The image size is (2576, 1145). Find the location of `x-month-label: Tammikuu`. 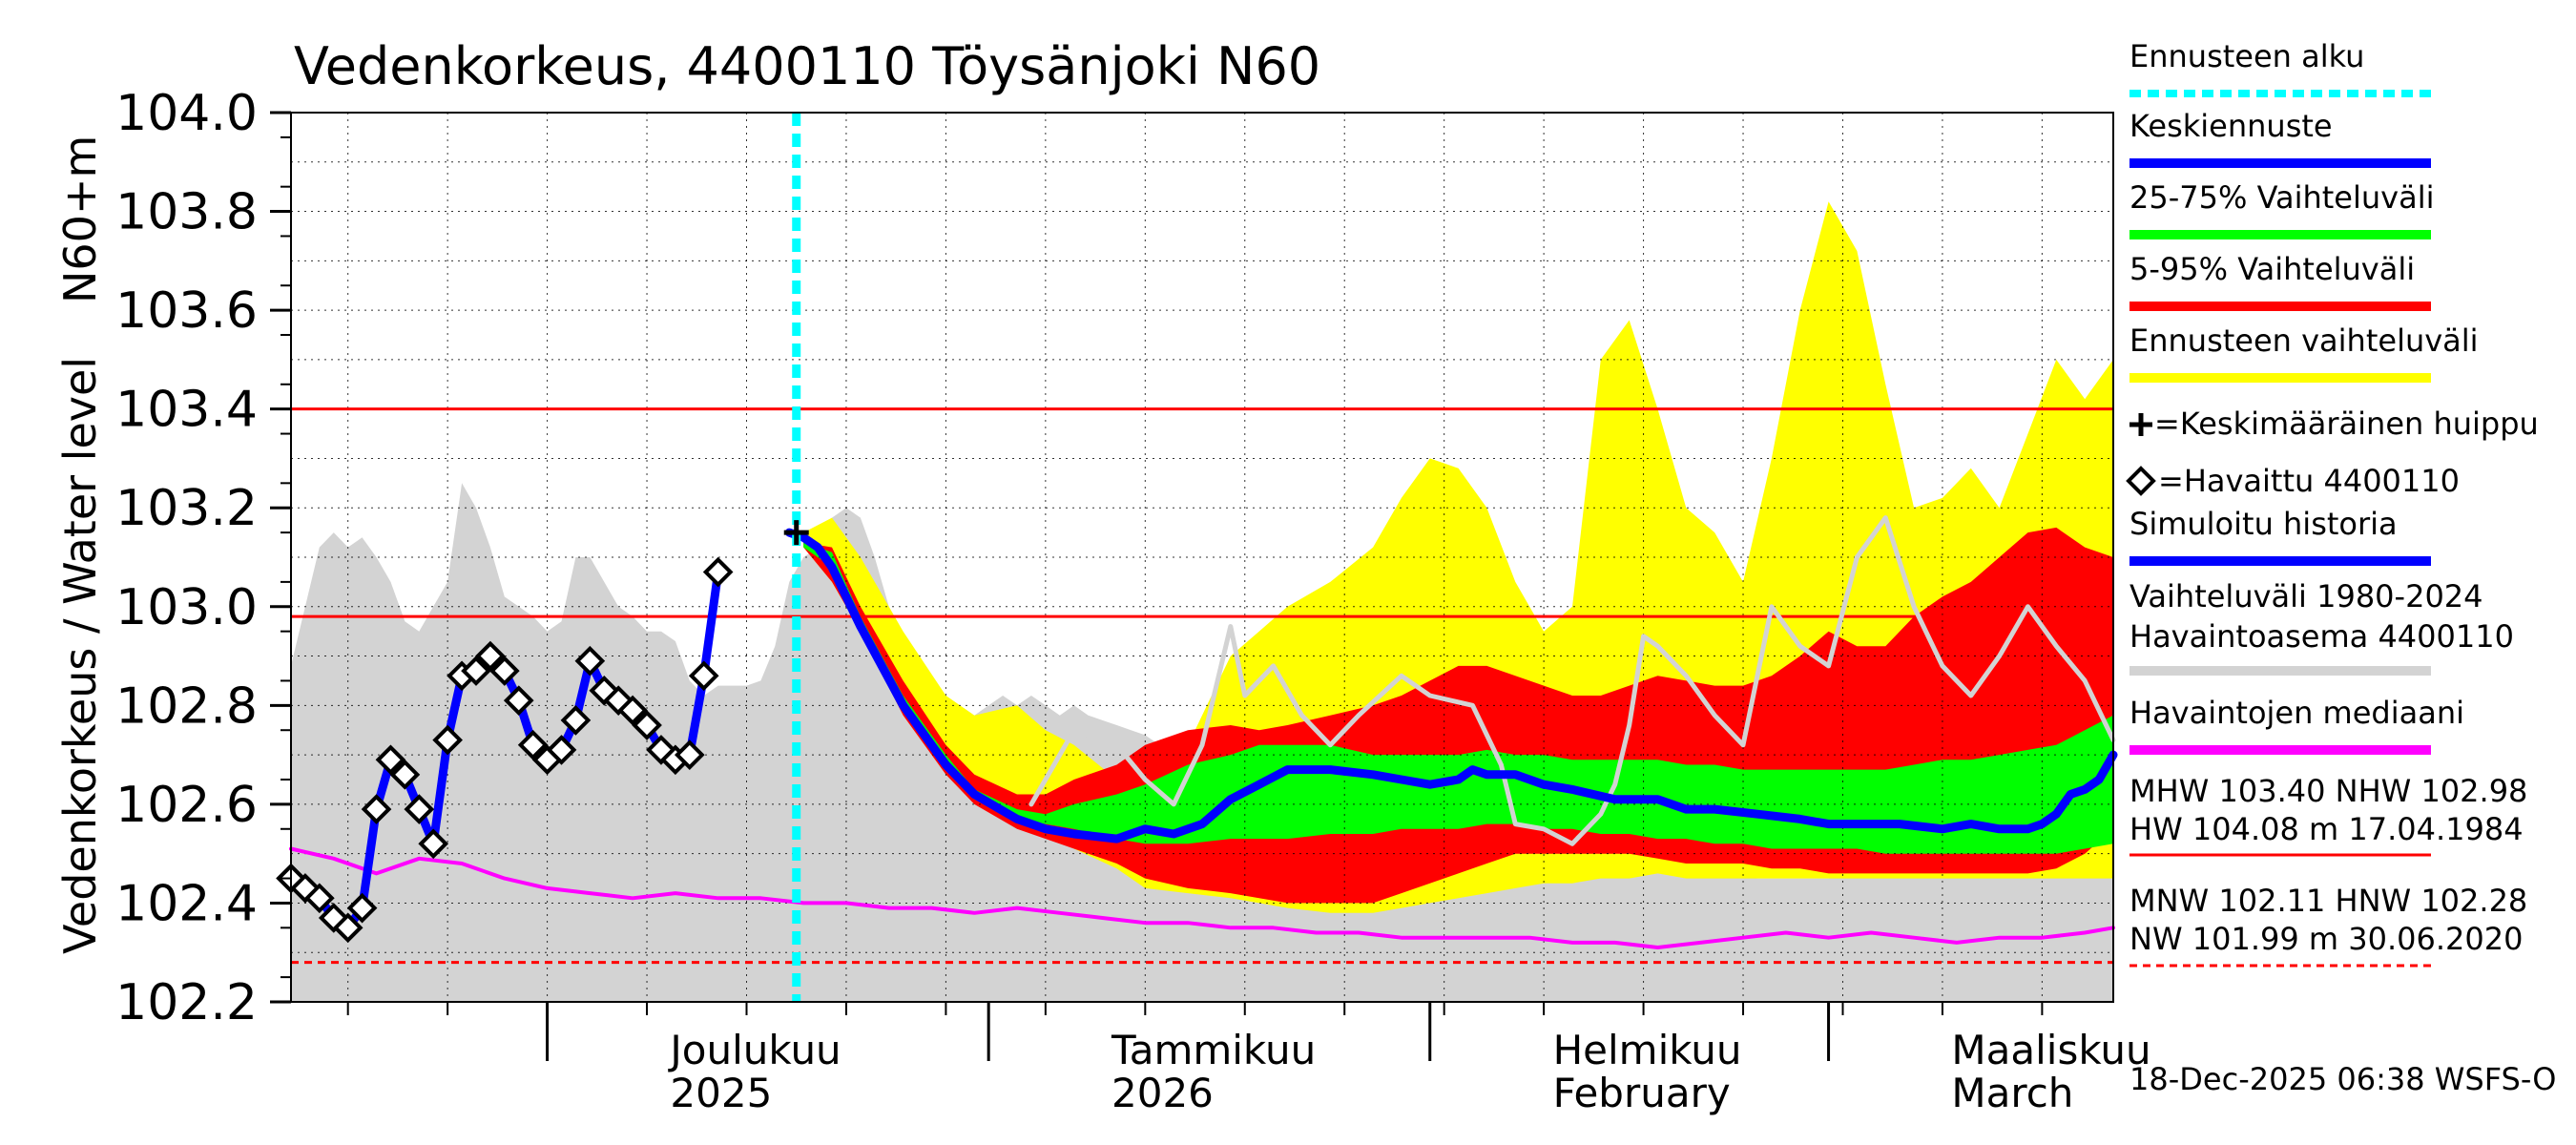

x-month-label: Tammikuu is located at coordinates (1213, 1050).